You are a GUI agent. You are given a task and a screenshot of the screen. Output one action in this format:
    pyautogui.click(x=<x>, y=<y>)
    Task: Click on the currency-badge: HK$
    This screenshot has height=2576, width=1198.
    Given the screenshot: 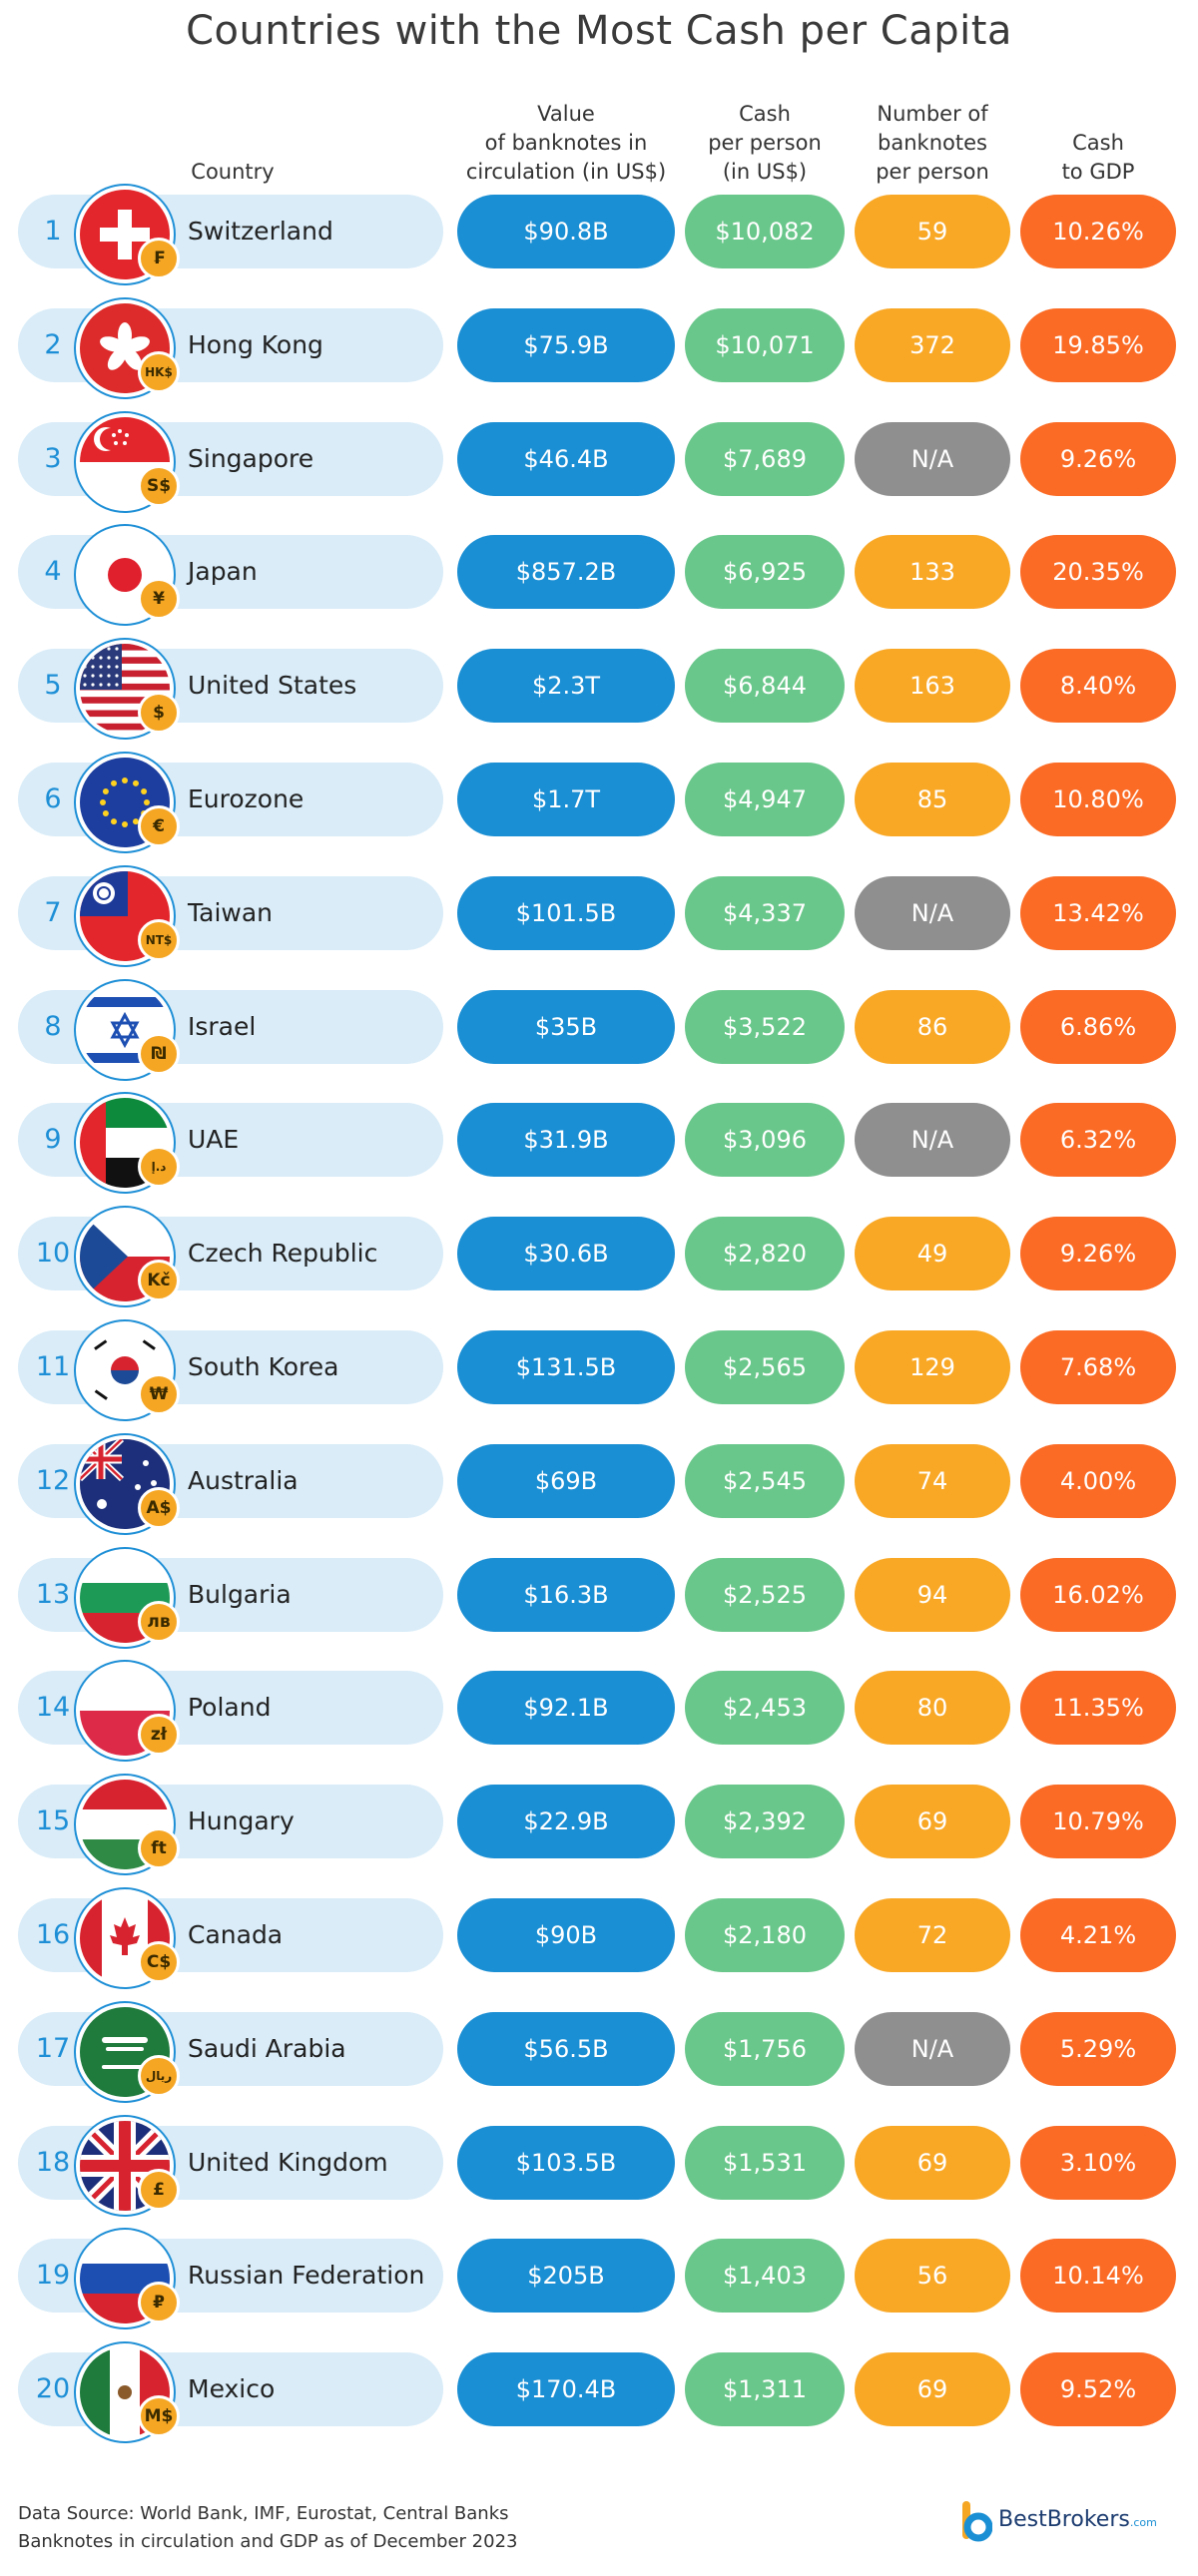 What is the action you would take?
    pyautogui.click(x=159, y=372)
    